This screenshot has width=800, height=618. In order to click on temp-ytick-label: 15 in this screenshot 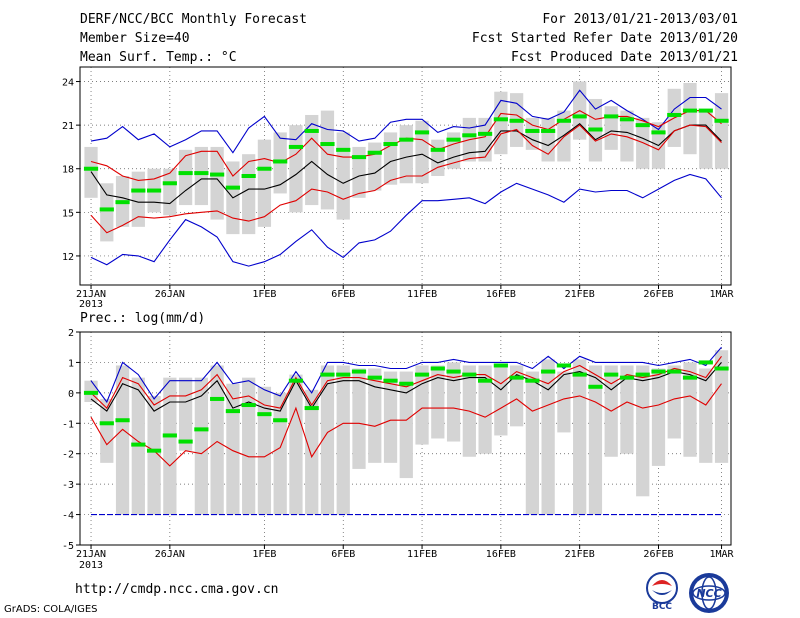, I will do `click(68, 213)`.